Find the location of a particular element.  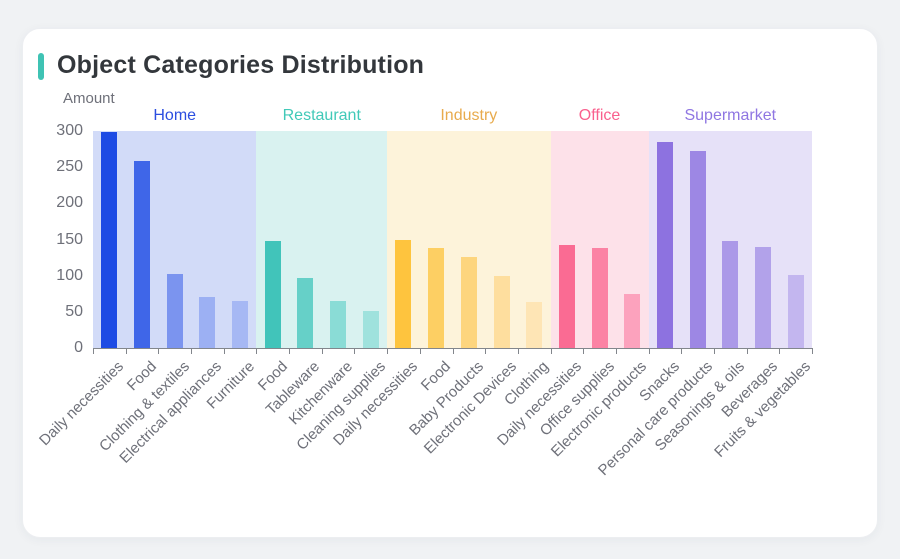

bar-supermarket-beverages is located at coordinates (762, 297).